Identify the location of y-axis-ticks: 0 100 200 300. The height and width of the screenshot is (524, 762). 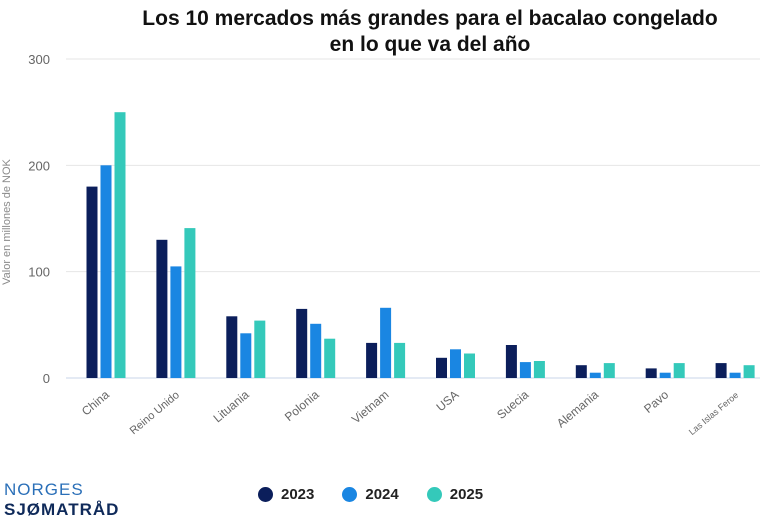
(39, 219).